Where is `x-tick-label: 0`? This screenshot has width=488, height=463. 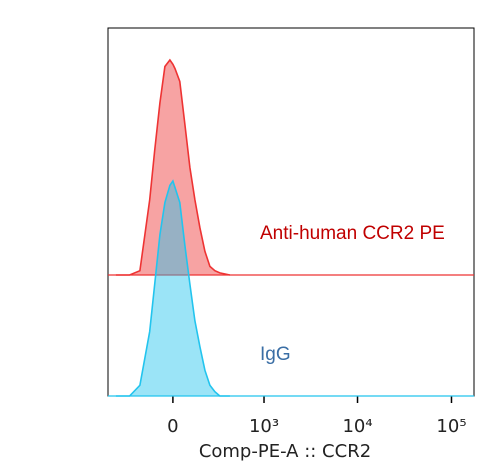
x-tick-label: 0 is located at coordinates (172, 426).